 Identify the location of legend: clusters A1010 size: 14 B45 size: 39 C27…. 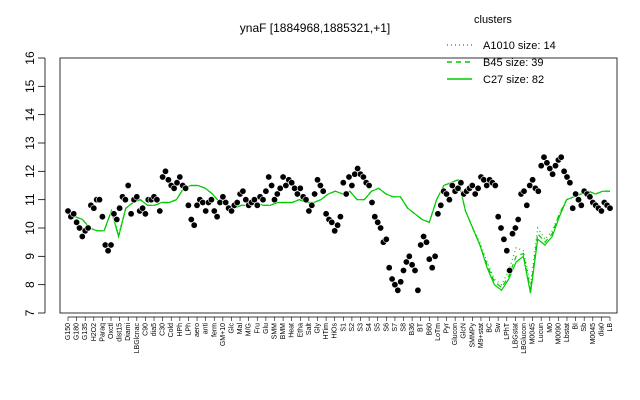
(501, 50).